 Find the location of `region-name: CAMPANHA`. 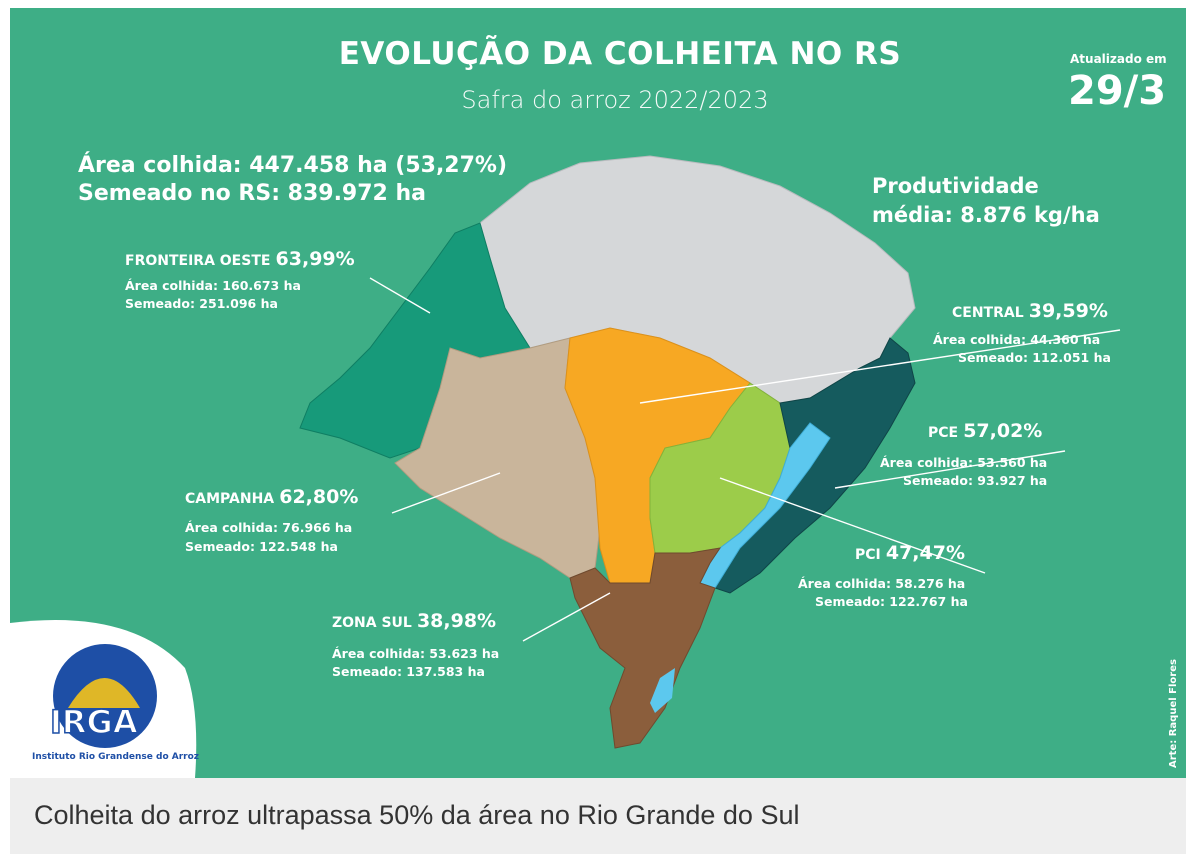

region-name: CAMPANHA is located at coordinates (230, 499).